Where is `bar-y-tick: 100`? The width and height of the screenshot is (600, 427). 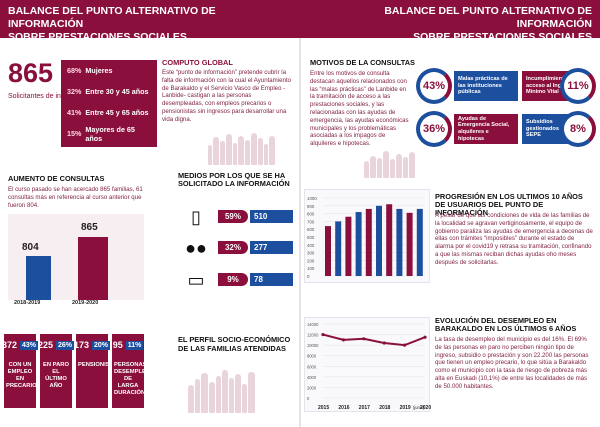 bar-y-tick: 100 is located at coordinates (311, 268).